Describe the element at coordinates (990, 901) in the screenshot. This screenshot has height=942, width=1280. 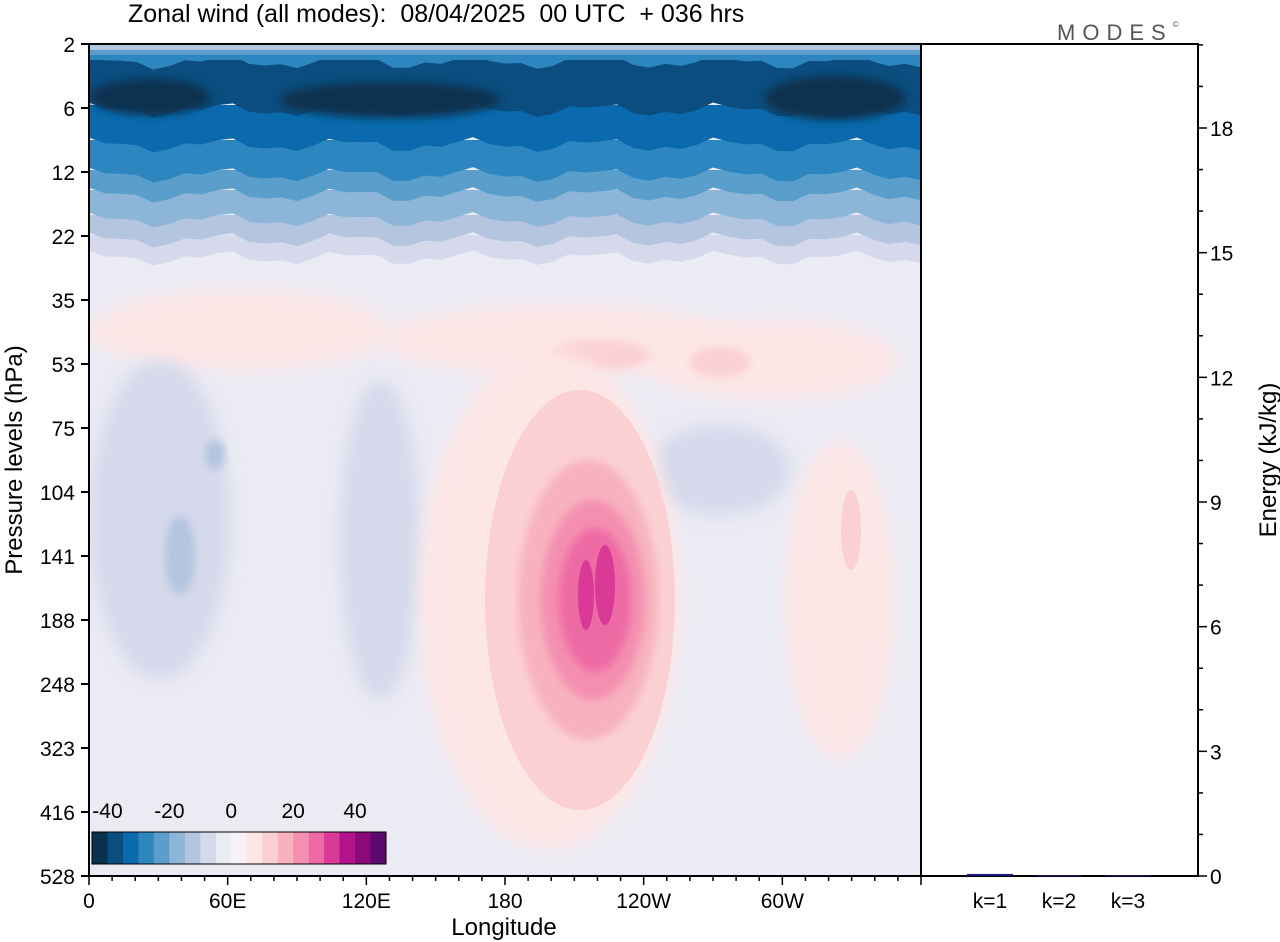
I see `energy-category-label: k=1` at that location.